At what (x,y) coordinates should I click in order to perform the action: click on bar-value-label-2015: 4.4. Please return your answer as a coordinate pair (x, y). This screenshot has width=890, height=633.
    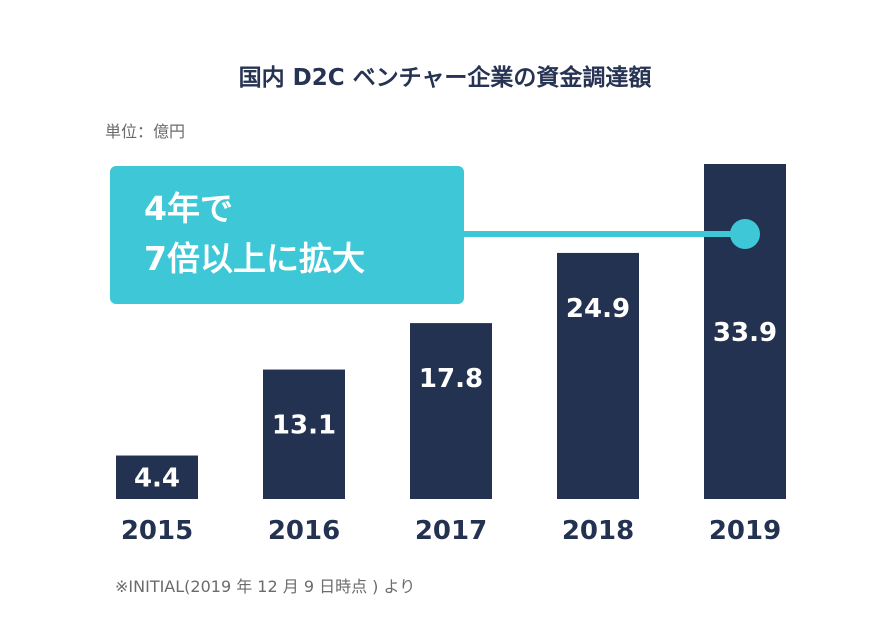
    Looking at the image, I should click on (157, 478).